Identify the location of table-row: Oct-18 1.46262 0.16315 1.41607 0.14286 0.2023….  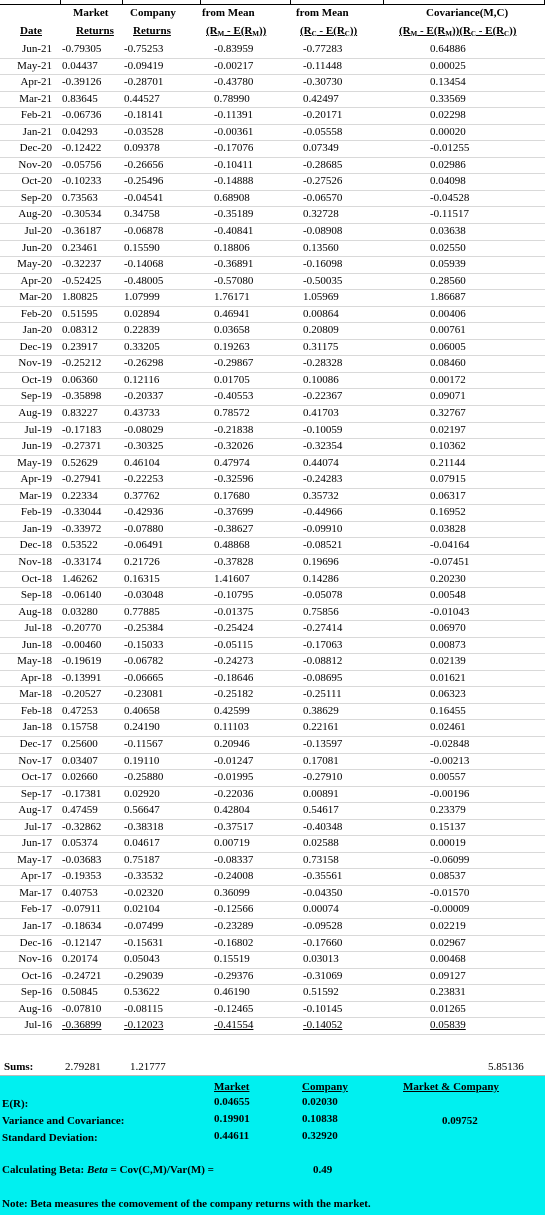
(272, 580).